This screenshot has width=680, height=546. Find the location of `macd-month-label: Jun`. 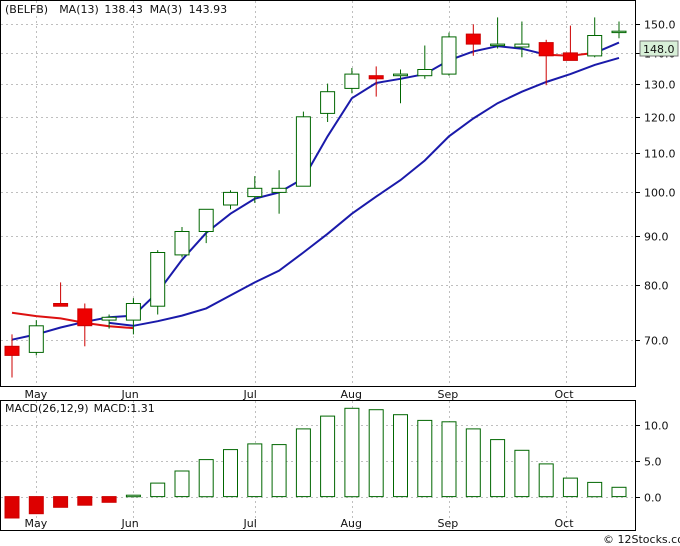

macd-month-label: Jun is located at coordinates (130, 523).